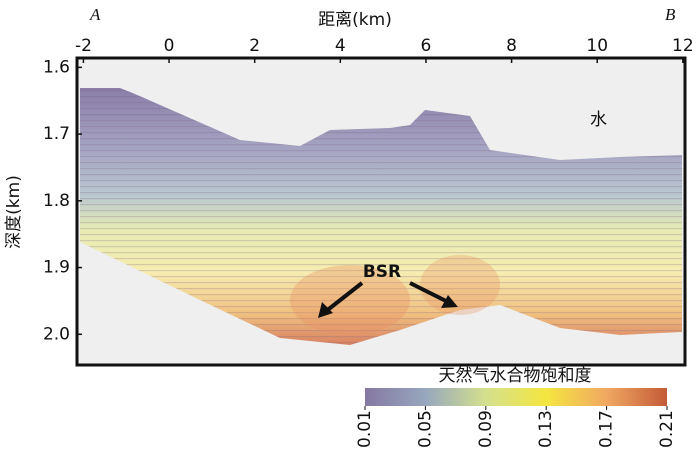 The width and height of the screenshot is (700, 452). Describe the element at coordinates (607, 429) in the screenshot. I see `colorbar-tick-label: 0.17` at that location.